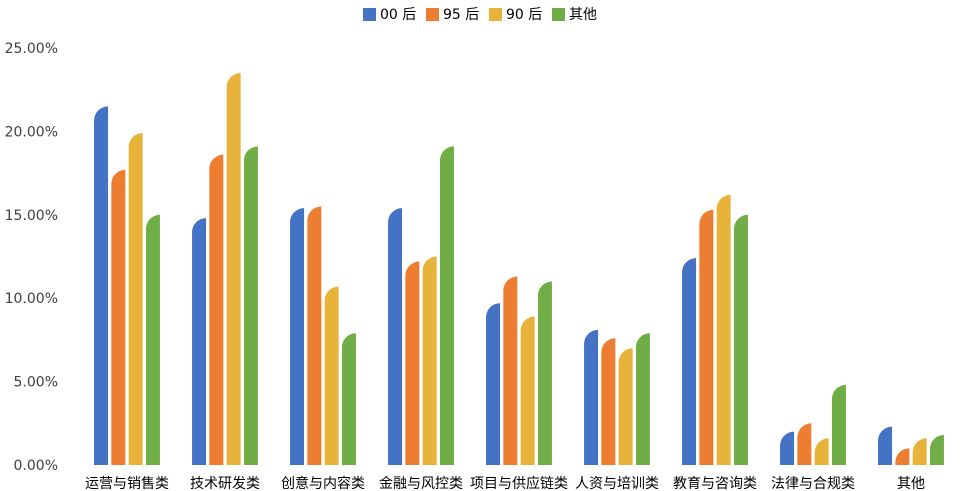 The image size is (960, 491). I want to click on x-category-label: 技术研发类, so click(225, 483).